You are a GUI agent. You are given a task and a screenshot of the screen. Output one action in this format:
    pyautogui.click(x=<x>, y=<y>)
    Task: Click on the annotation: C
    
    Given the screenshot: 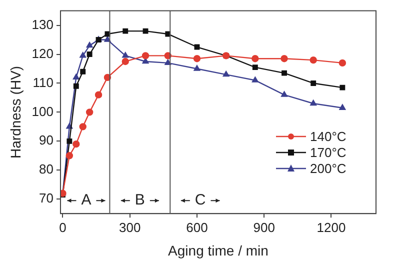 What is the action you would take?
    pyautogui.click(x=200, y=200)
    